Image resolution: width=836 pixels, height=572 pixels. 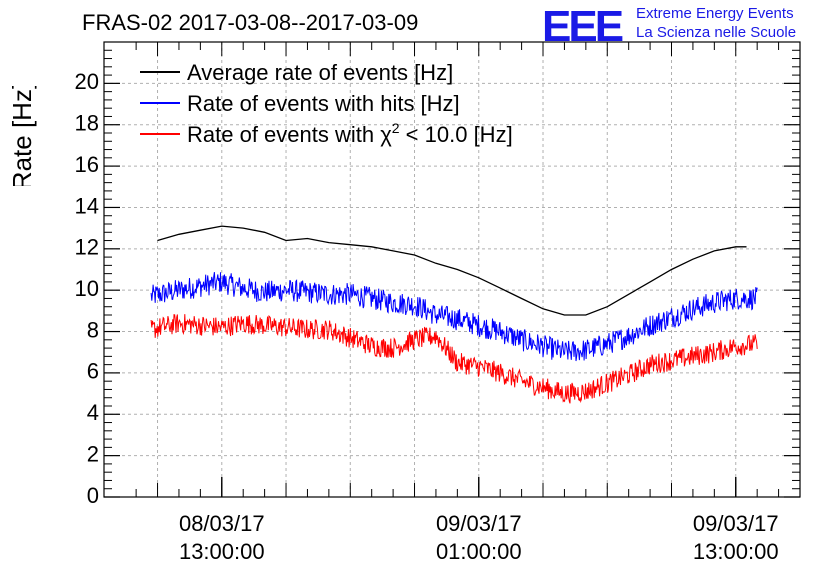 What do you see at coordinates (250, 22) in the screenshot?
I see `chart-title: FRAS-02 2017-03-08--2017-03-09` at bounding box center [250, 22].